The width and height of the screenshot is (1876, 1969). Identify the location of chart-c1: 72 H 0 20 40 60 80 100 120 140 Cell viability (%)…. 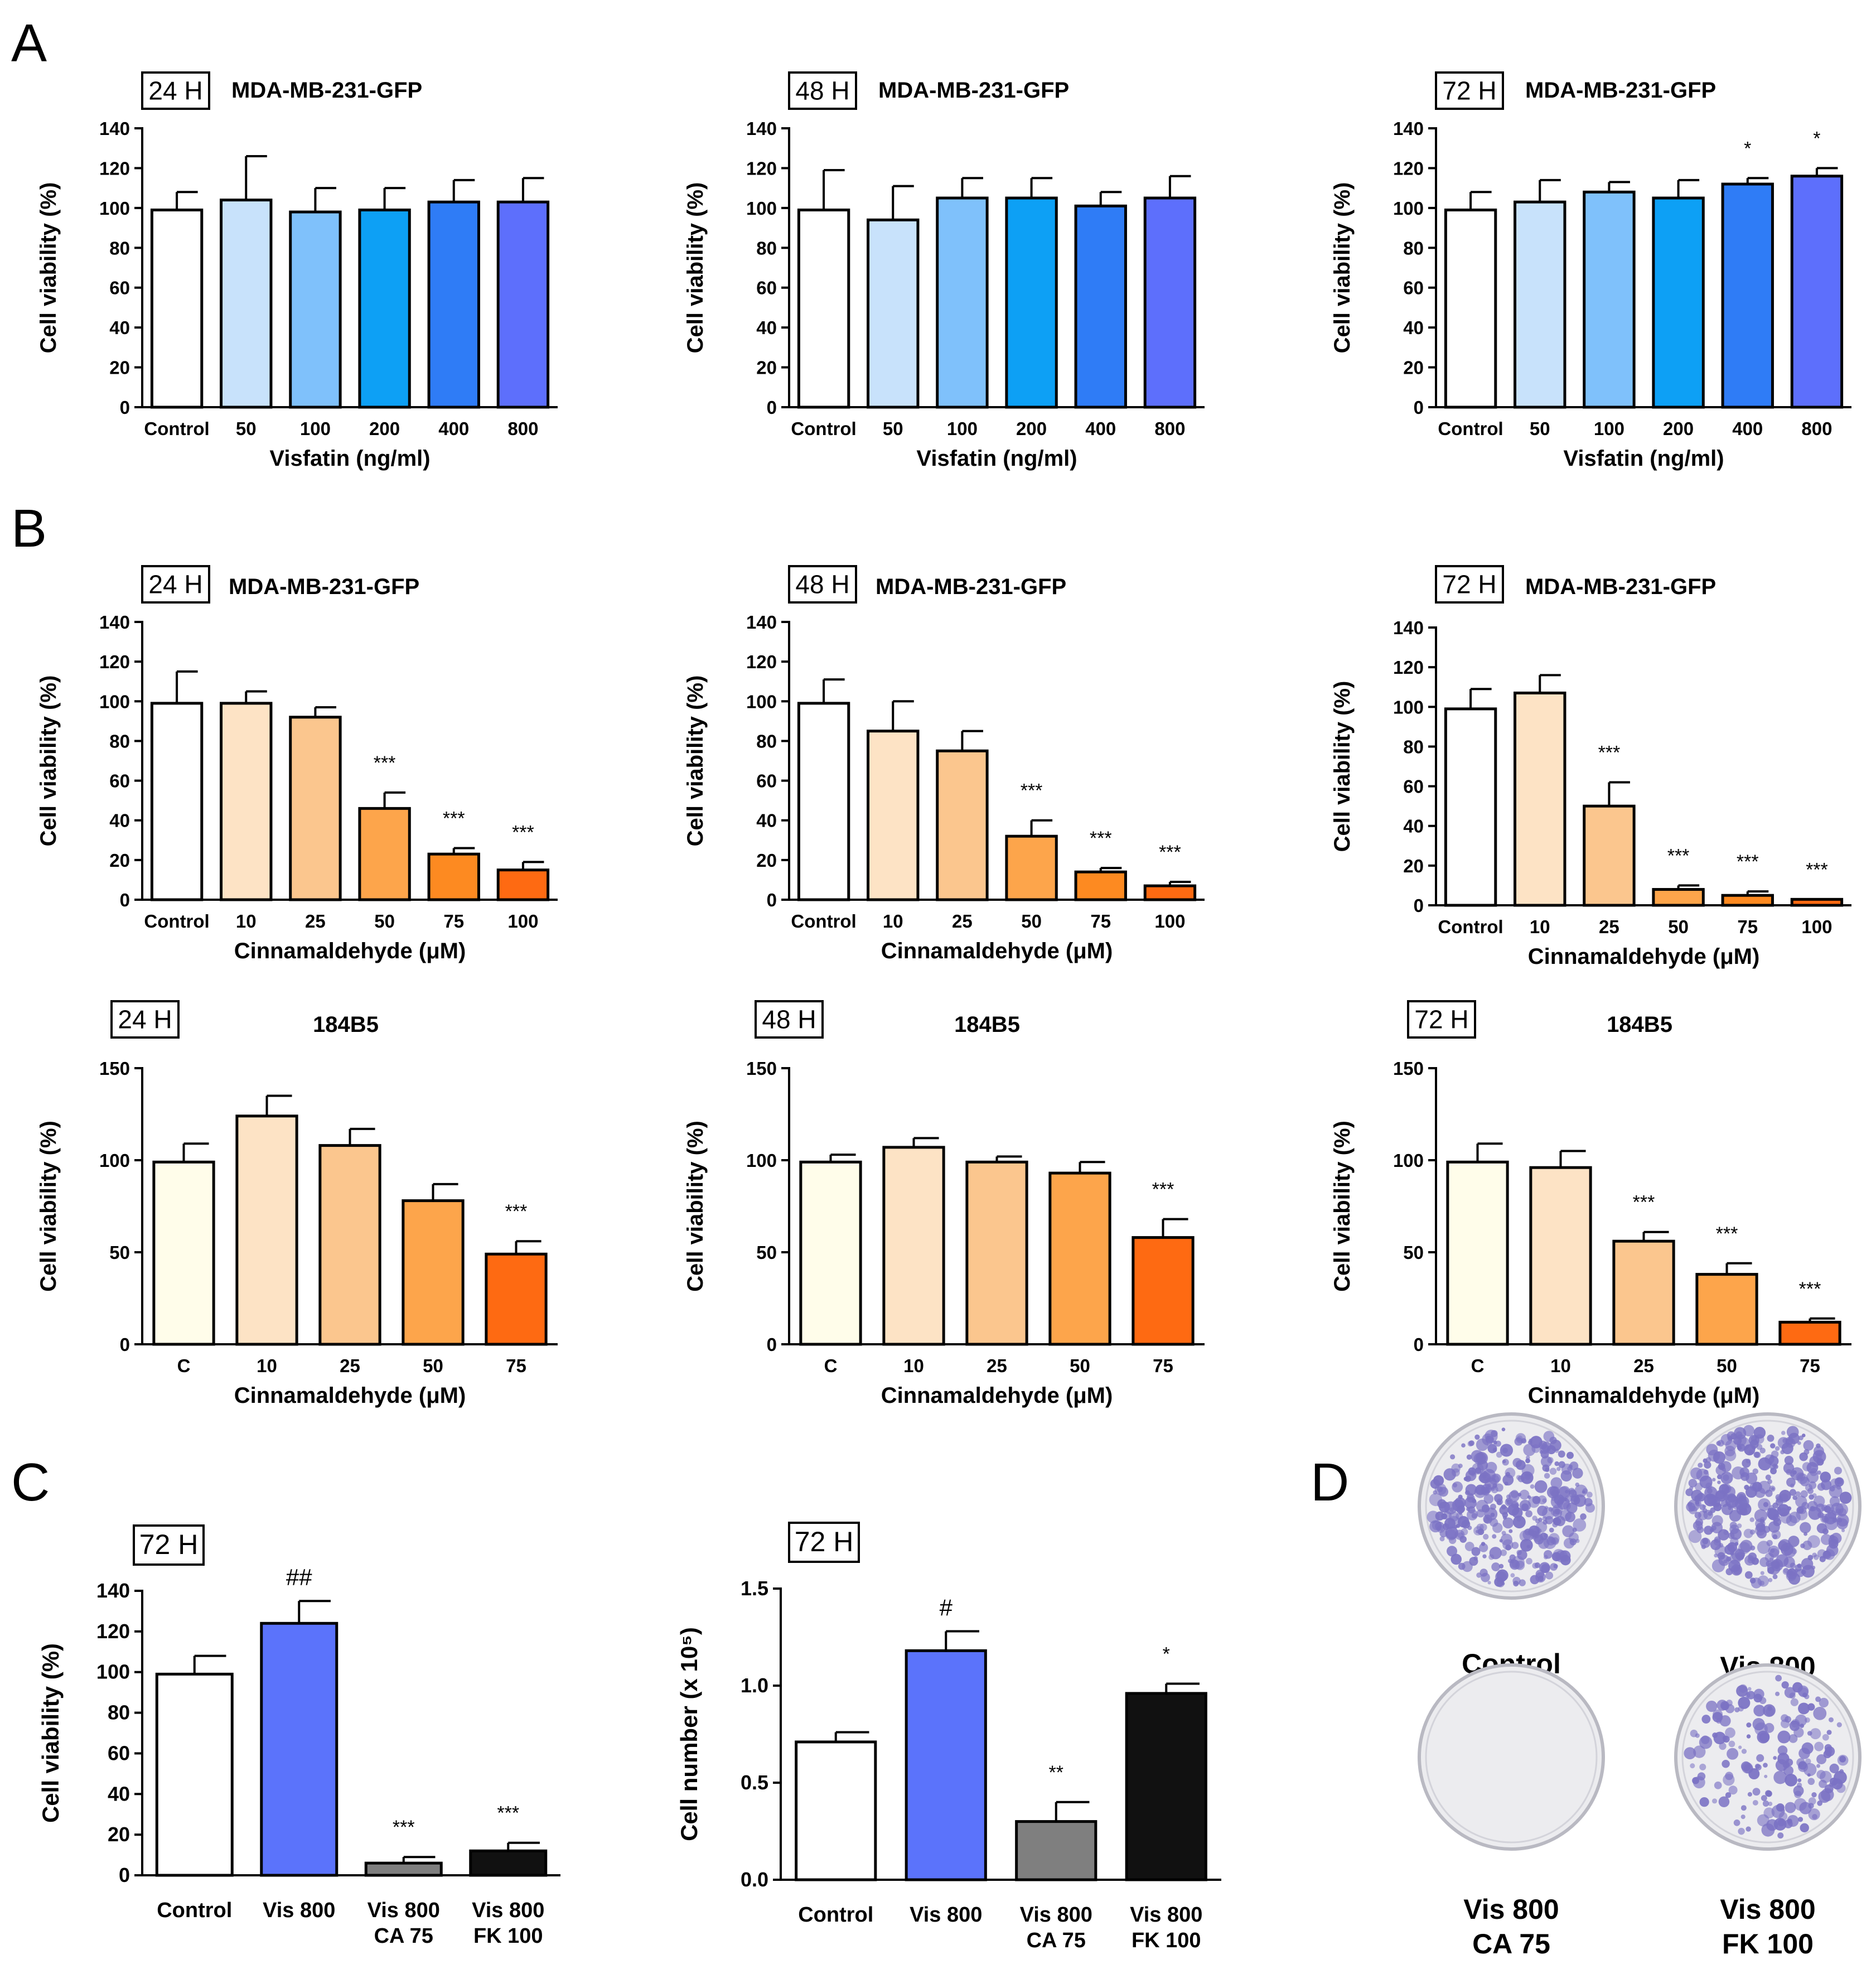
(298, 1736).